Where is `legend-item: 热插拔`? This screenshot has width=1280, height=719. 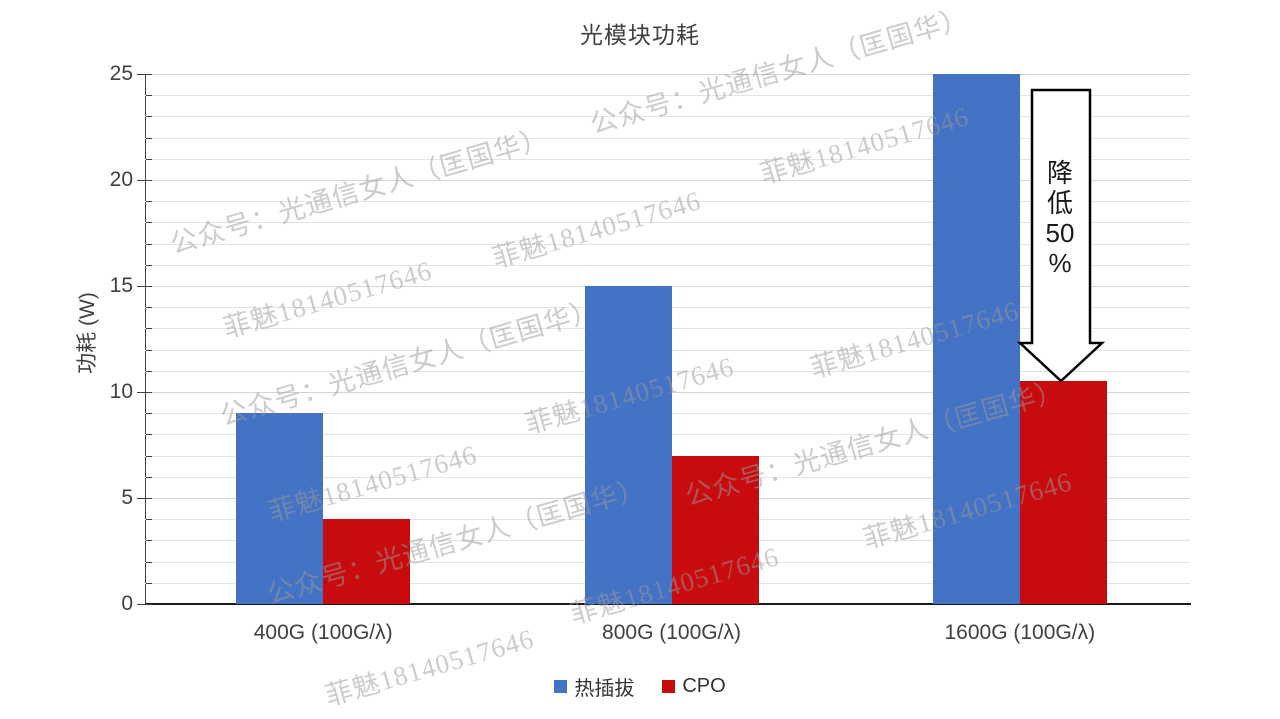 legend-item: 热插拔 is located at coordinates (594, 686).